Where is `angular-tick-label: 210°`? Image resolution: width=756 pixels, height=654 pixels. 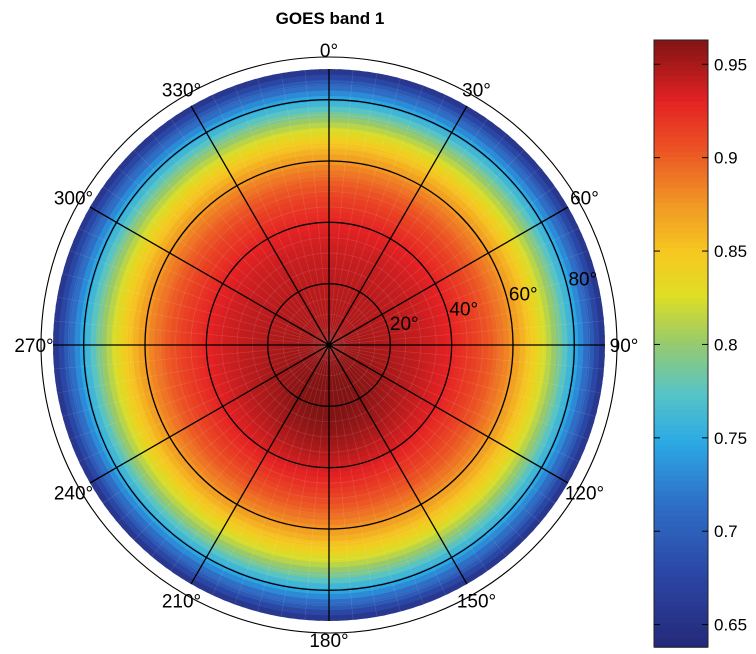
angular-tick-label: 210° is located at coordinates (181, 601).